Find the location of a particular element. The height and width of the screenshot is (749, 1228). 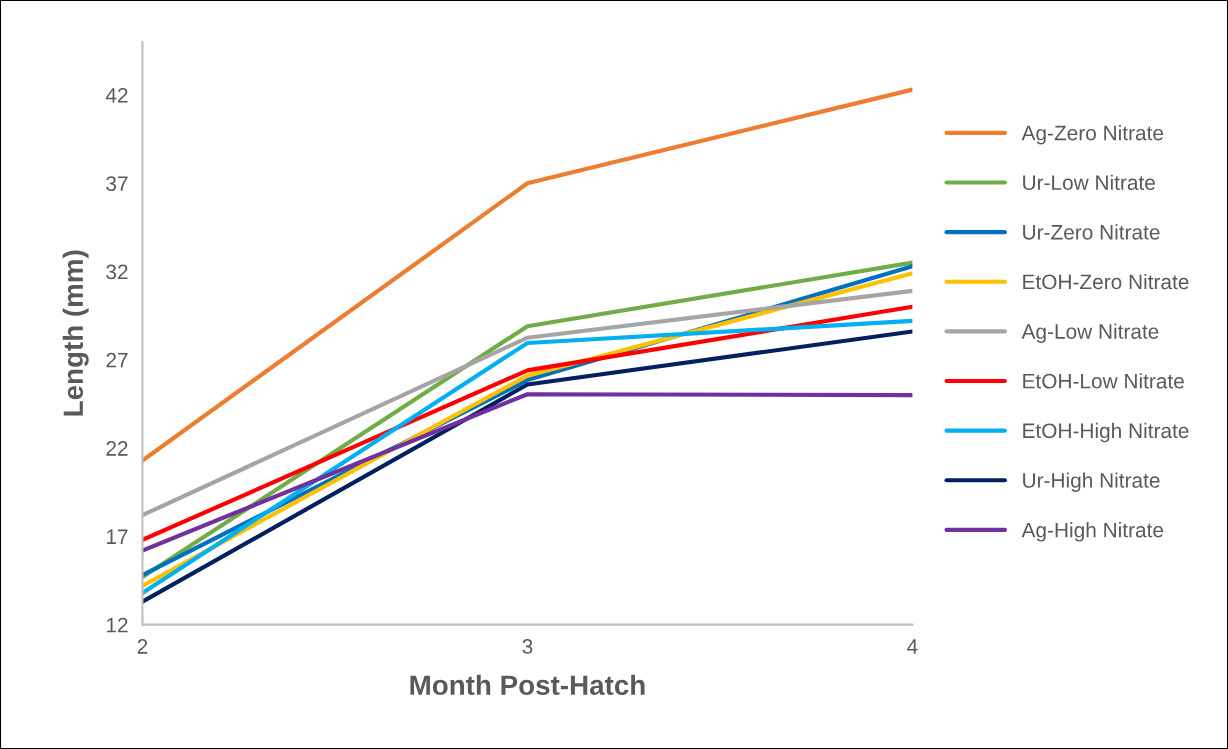

legend-label: Ag-Low Nitrate is located at coordinates (1090, 333).